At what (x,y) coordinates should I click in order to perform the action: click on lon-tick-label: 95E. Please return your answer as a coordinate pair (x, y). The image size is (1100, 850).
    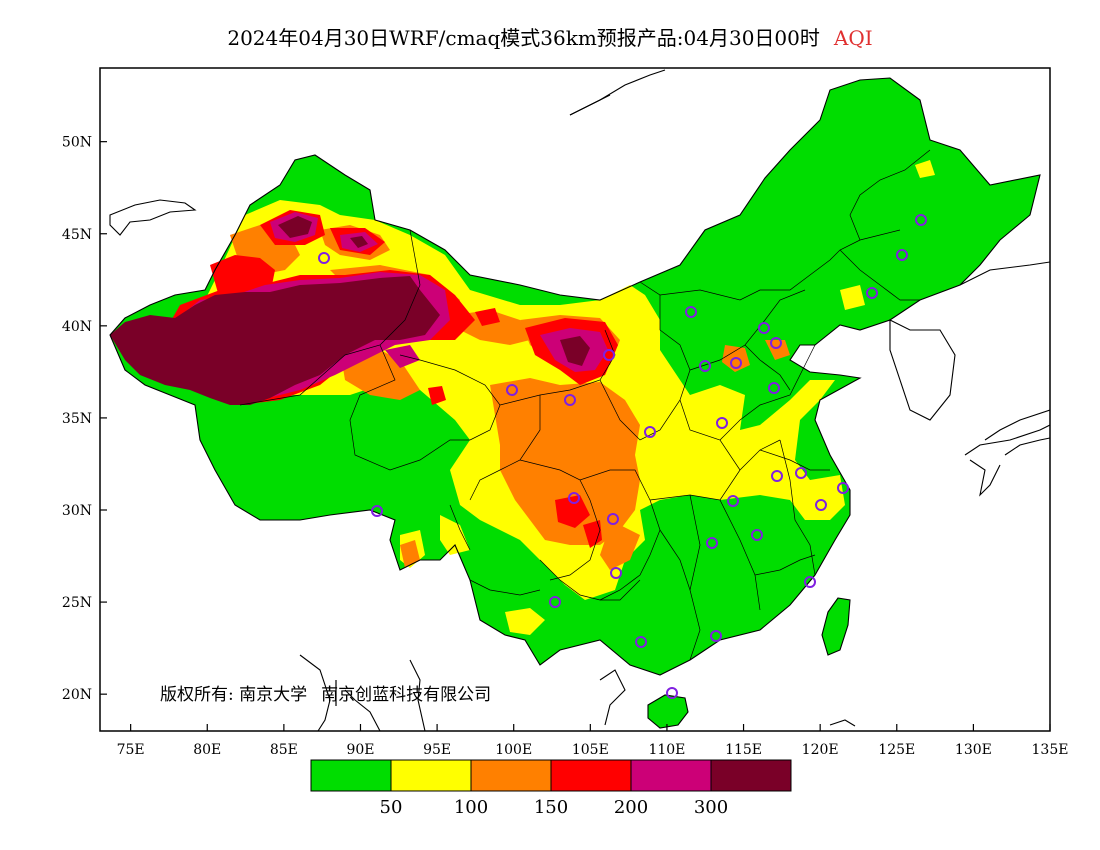
    Looking at the image, I should click on (437, 750).